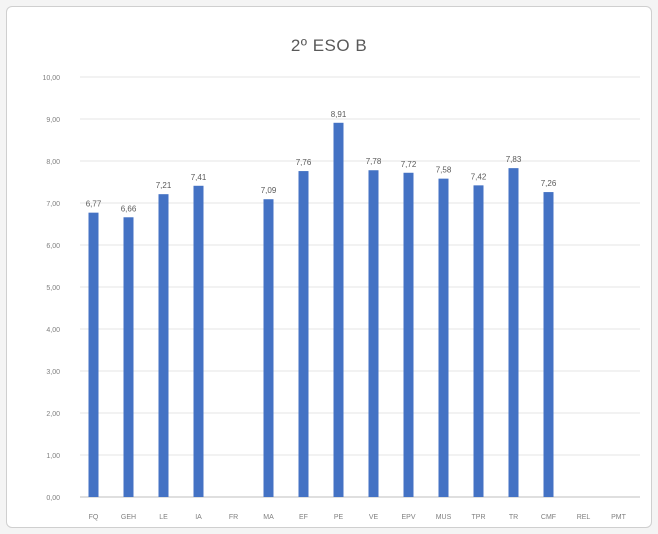 The width and height of the screenshot is (658, 534). What do you see at coordinates (514, 159) in the screenshot?
I see `data-label: 7,83` at bounding box center [514, 159].